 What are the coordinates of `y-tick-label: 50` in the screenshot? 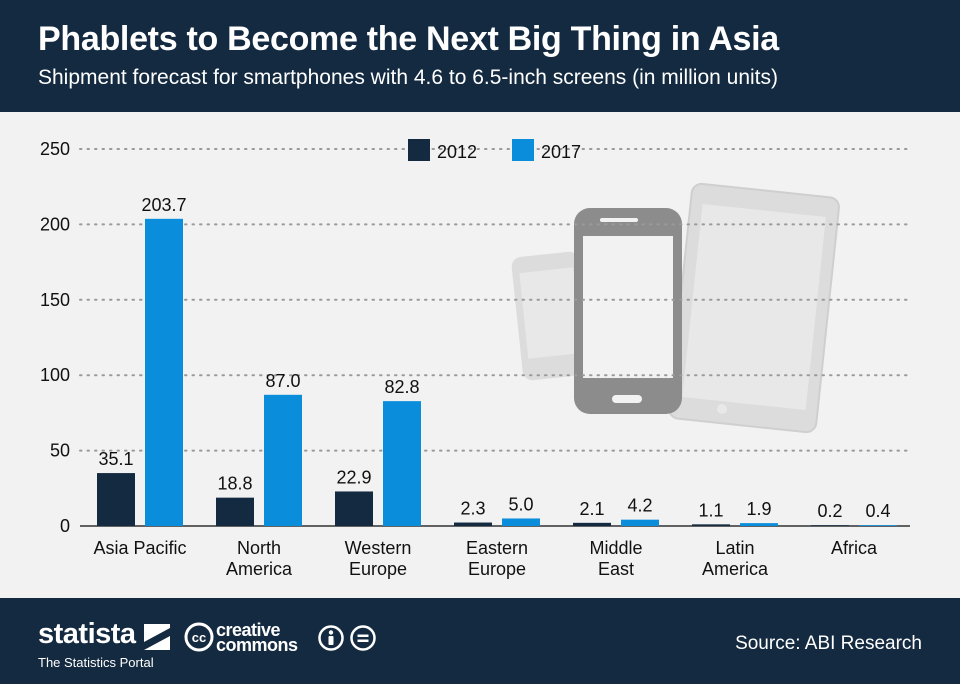 It's located at (60, 451).